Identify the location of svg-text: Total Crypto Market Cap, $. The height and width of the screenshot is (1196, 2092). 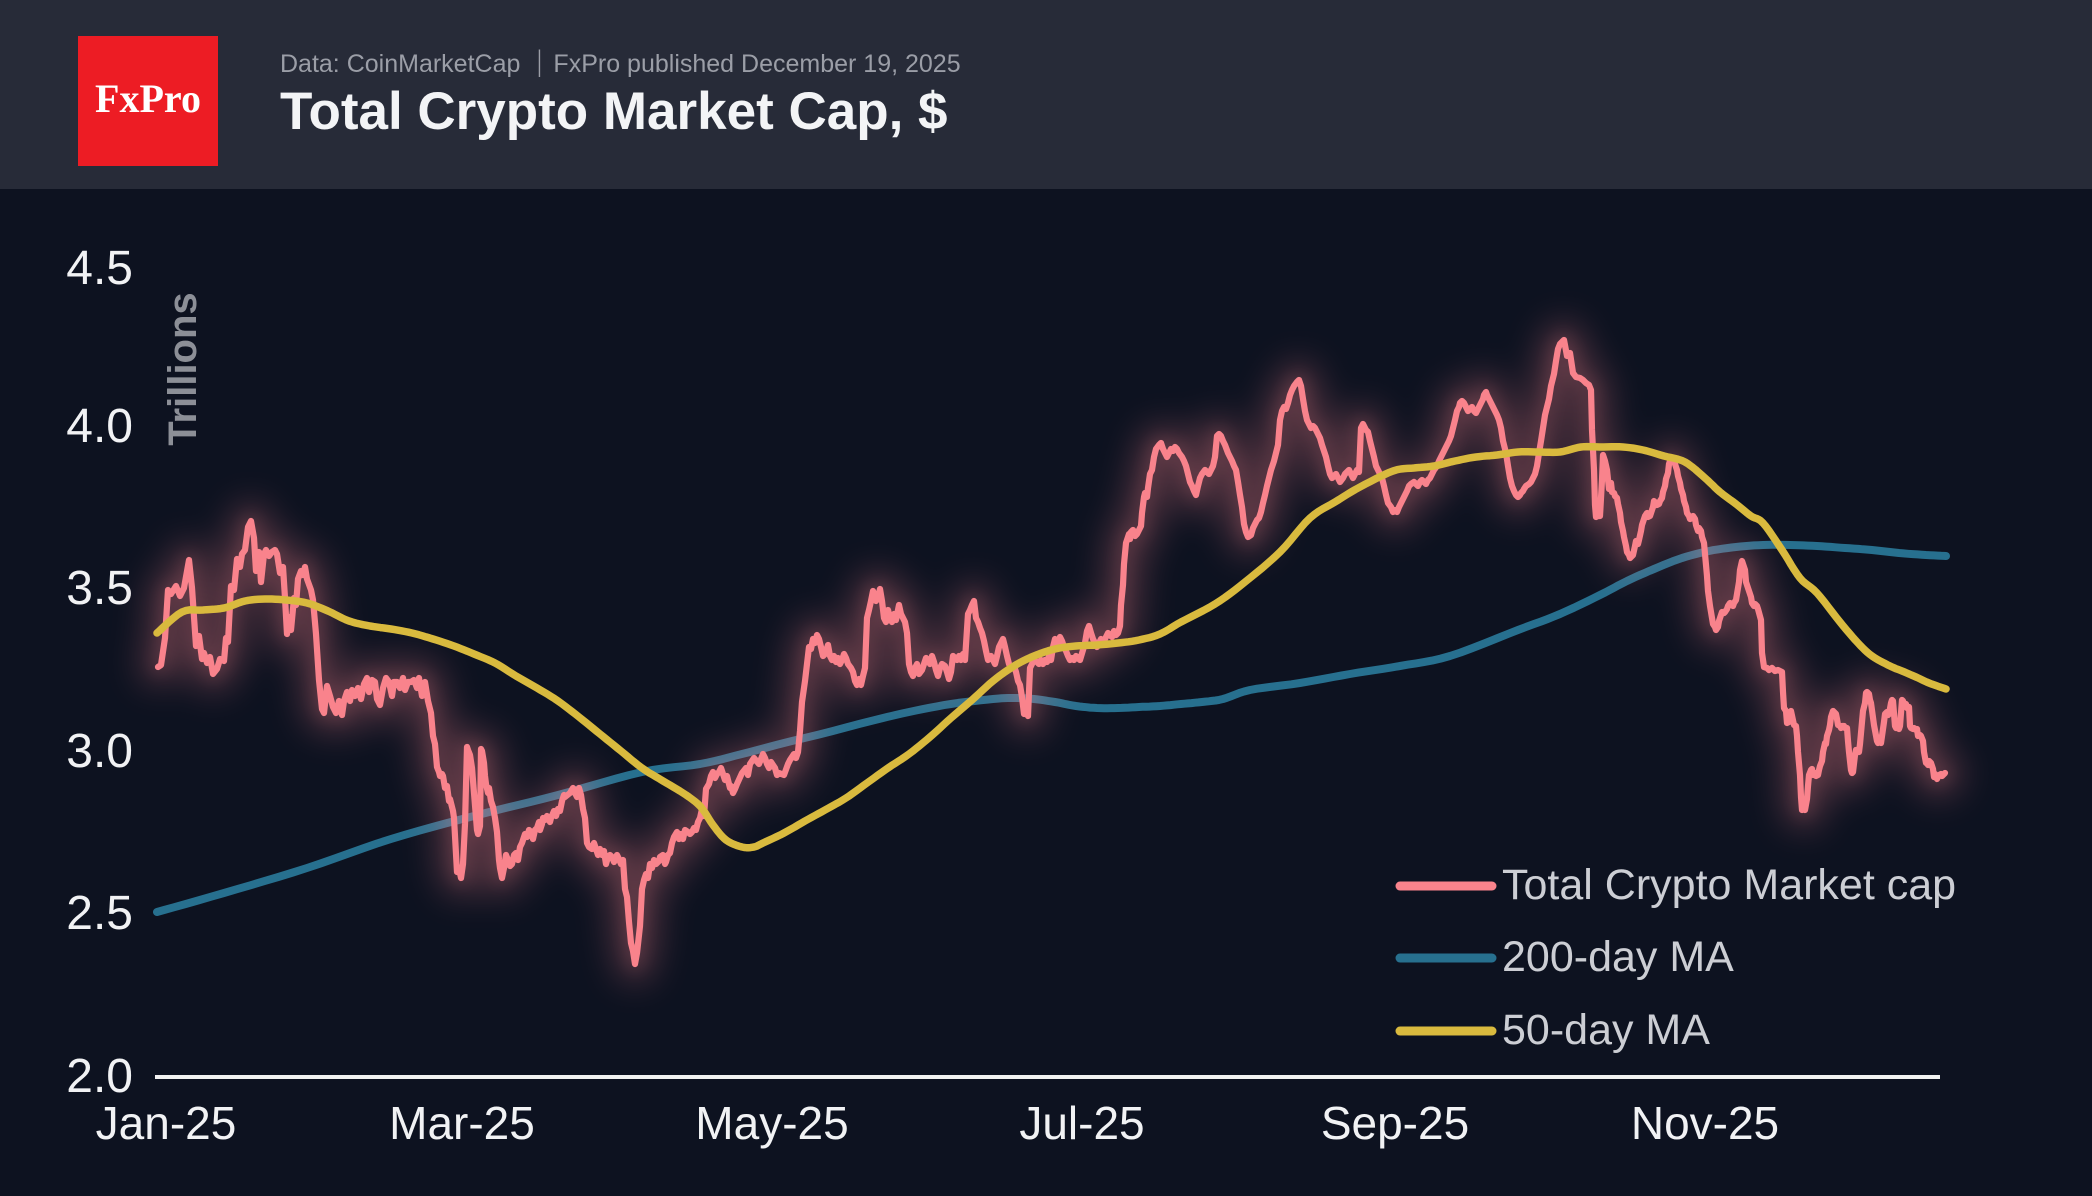
(614, 111).